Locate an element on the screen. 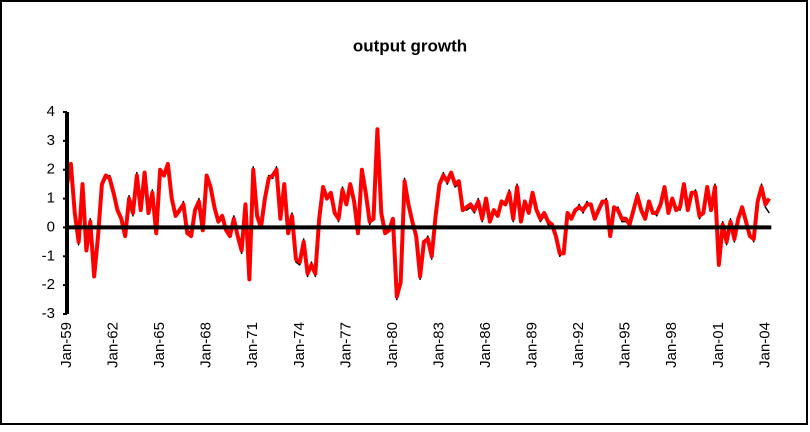  x-tick-label: Jan-04 is located at coordinates (764, 345).